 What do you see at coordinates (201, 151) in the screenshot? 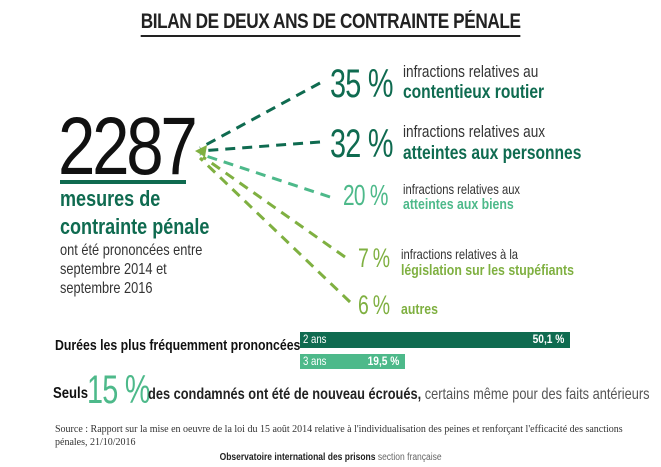
I see `arrowhead-icon` at bounding box center [201, 151].